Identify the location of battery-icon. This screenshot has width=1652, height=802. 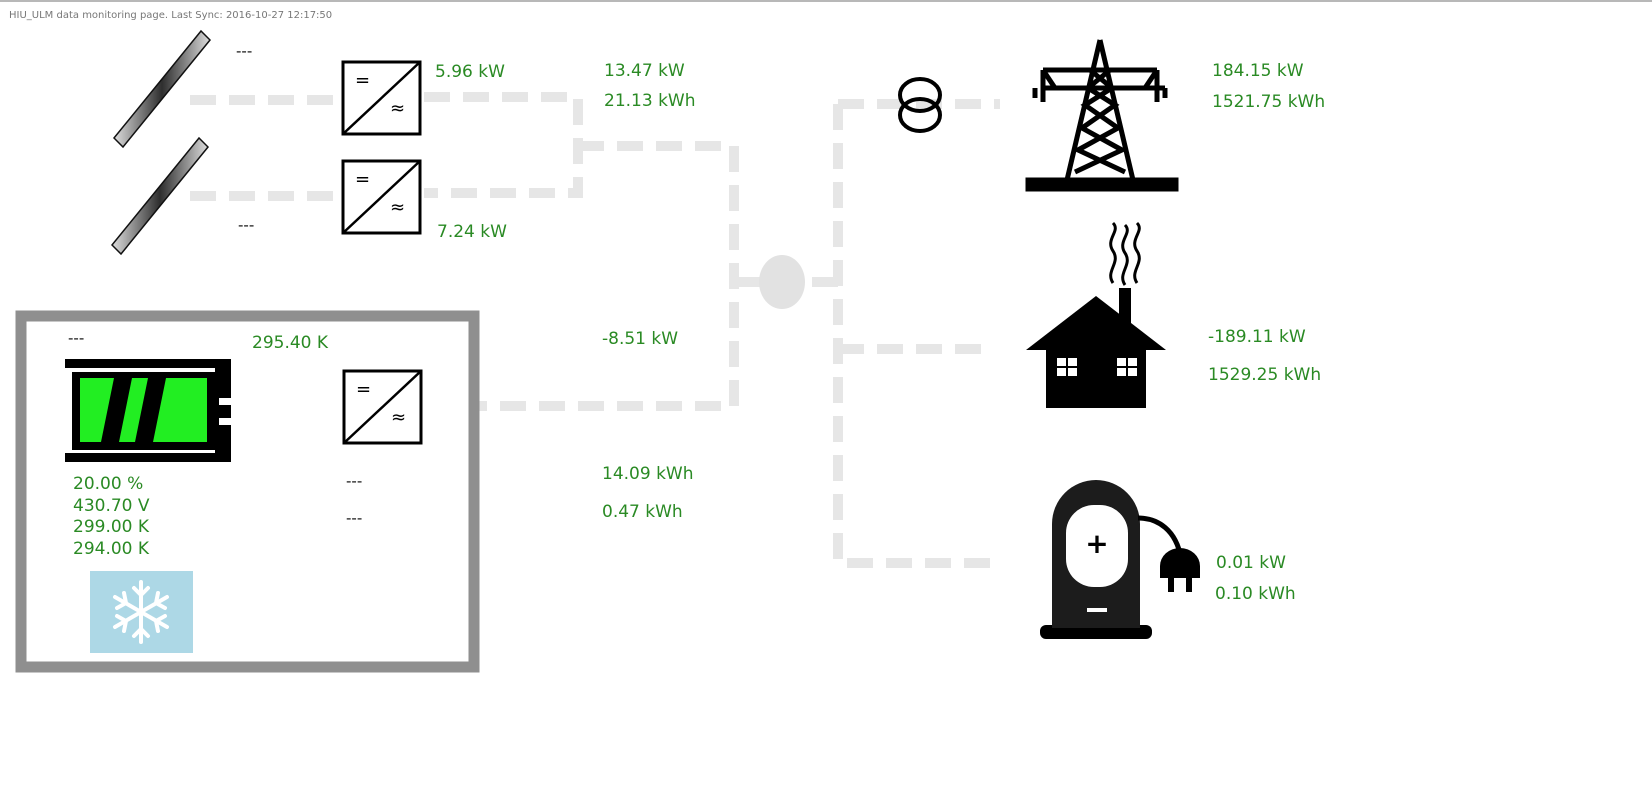
(149, 410).